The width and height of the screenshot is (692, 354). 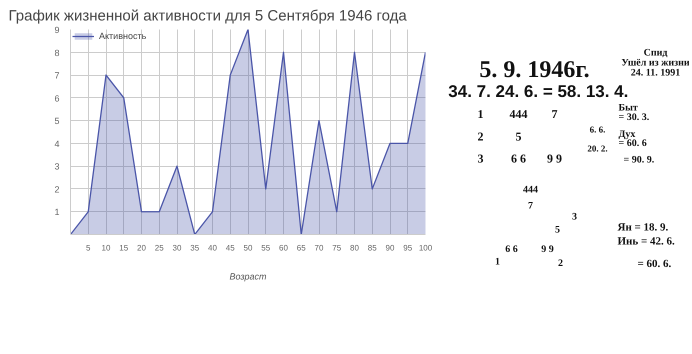 What do you see at coordinates (628, 108) in the screenshot?
I see `text: Быт` at bounding box center [628, 108].